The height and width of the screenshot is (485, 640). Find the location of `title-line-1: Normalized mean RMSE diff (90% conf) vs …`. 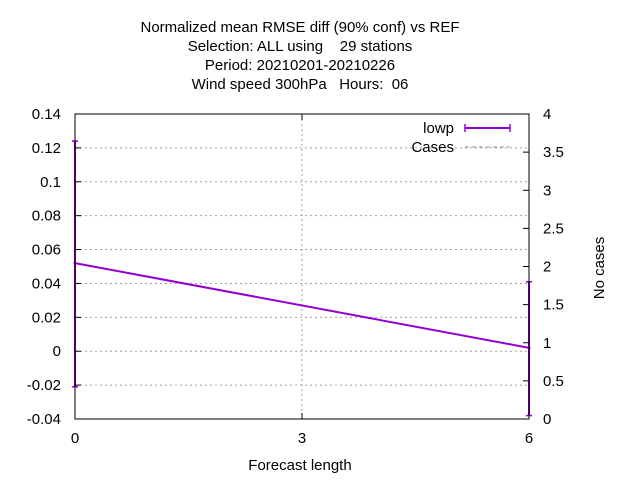

title-line-1: Normalized mean RMSE diff (90% conf) vs … is located at coordinates (300, 27).